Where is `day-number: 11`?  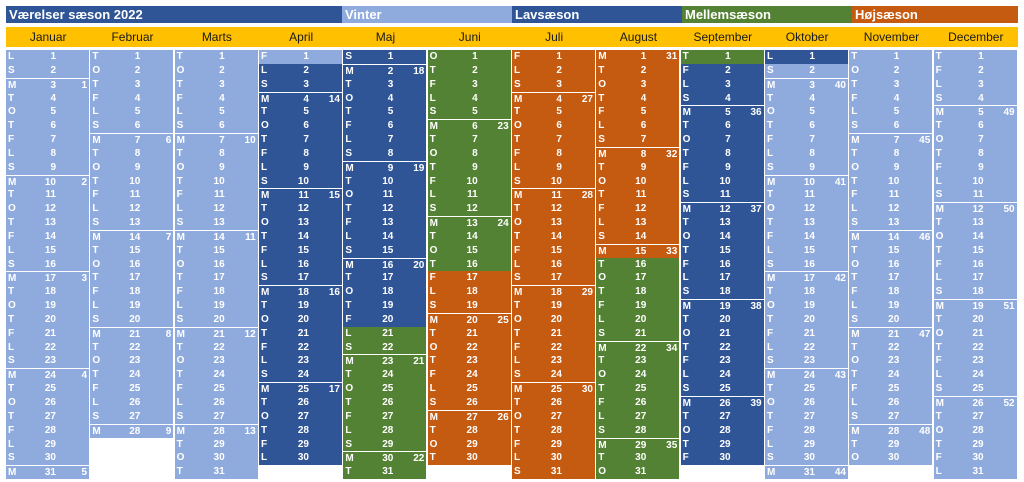
day-number: 11 is located at coordinates (978, 195).